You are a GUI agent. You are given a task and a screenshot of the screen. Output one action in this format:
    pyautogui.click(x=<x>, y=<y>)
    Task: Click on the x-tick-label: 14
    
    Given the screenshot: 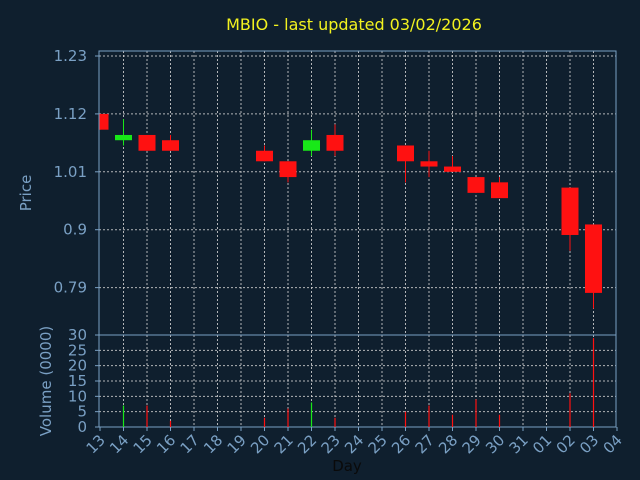 What is the action you would take?
    pyautogui.click(x=119, y=444)
    